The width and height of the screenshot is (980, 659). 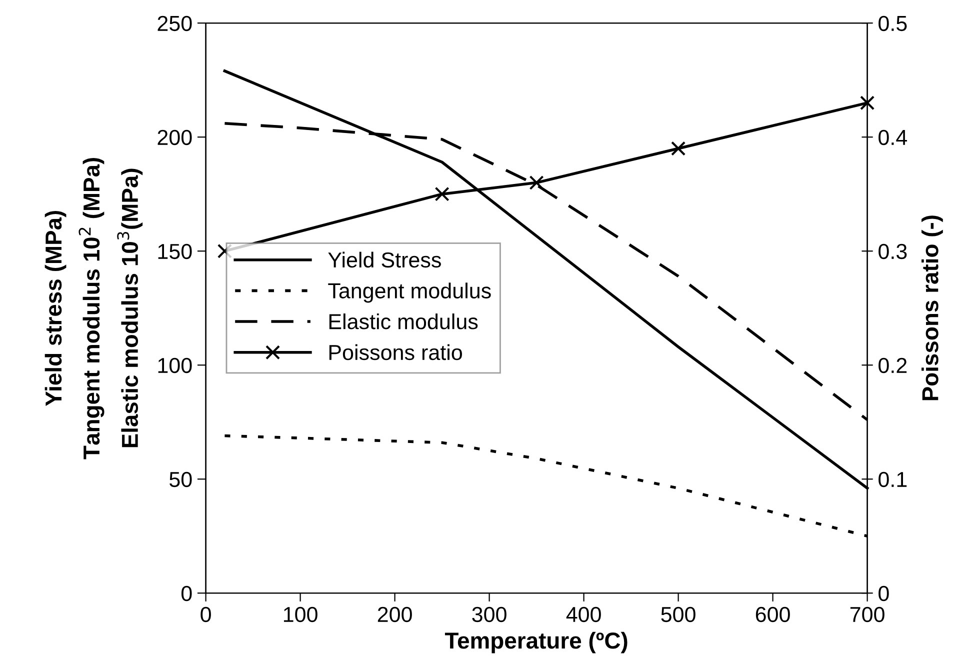 I want to click on x-tick-label: 300, so click(x=489, y=614).